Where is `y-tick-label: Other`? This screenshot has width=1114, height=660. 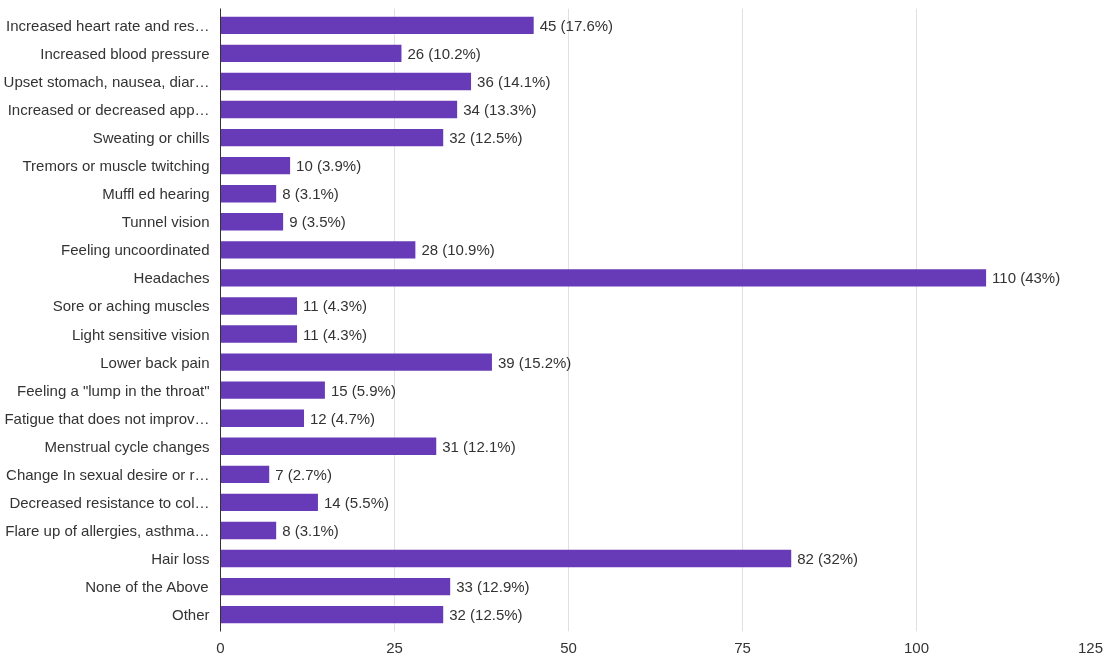
y-tick-label: Other is located at coordinates (190, 615).